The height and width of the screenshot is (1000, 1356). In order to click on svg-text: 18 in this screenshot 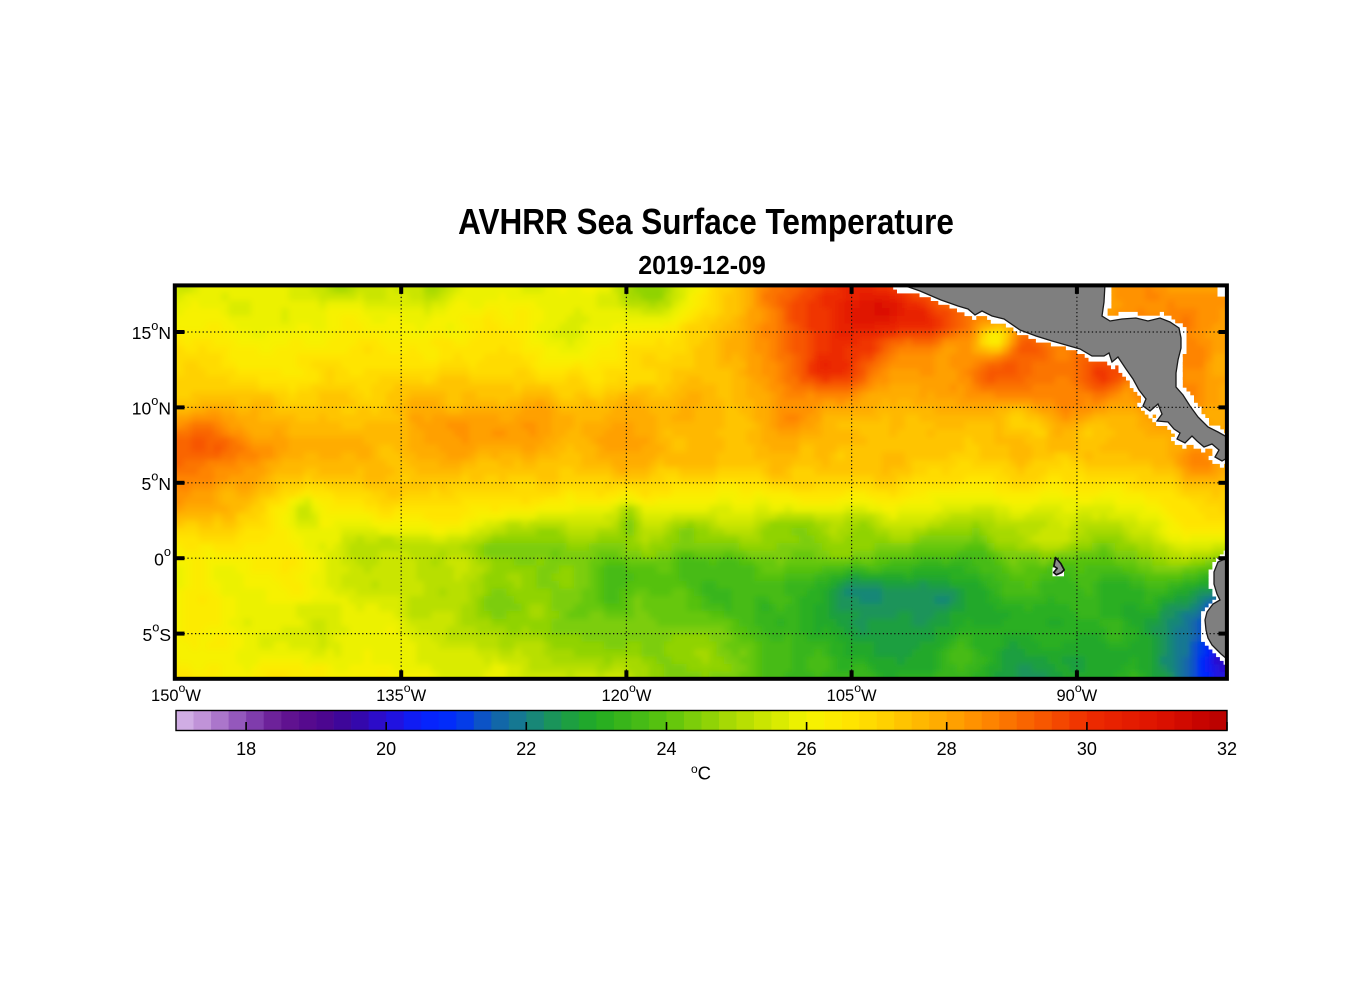, I will do `click(246, 749)`.